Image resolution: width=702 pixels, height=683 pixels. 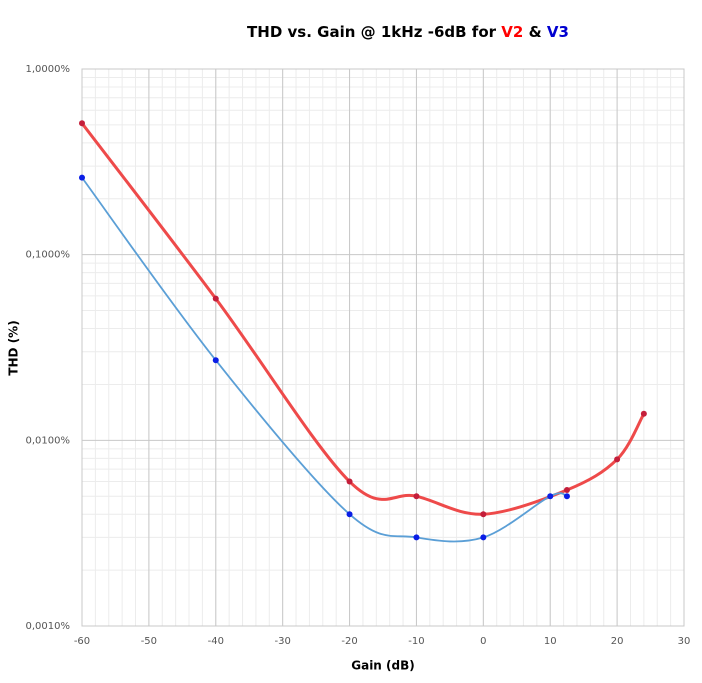 I want to click on chart-title: THD vs. Gain @ 1kHz -6dB for V2 & V3, so click(x=408, y=32).